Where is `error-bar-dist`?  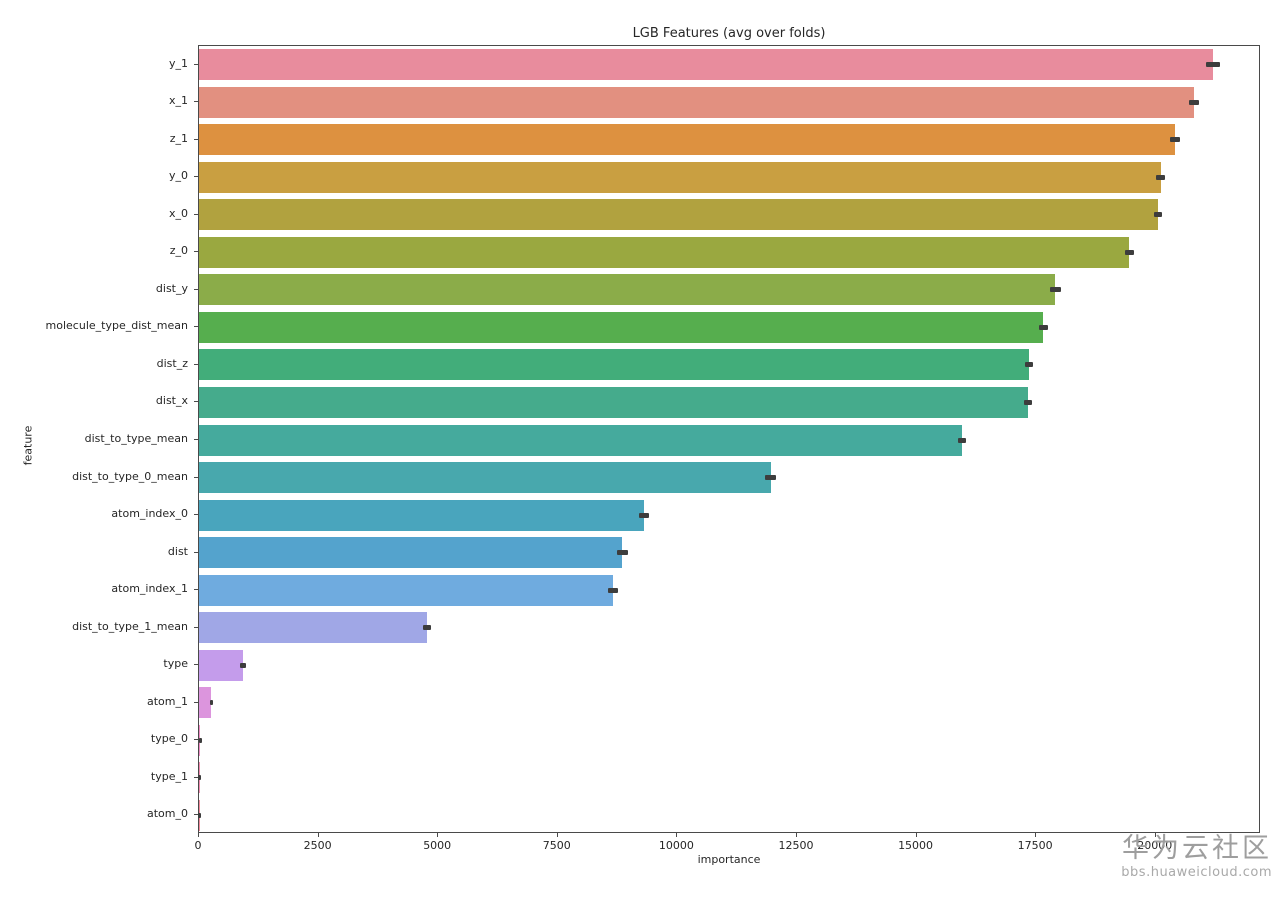 error-bar-dist is located at coordinates (622, 553).